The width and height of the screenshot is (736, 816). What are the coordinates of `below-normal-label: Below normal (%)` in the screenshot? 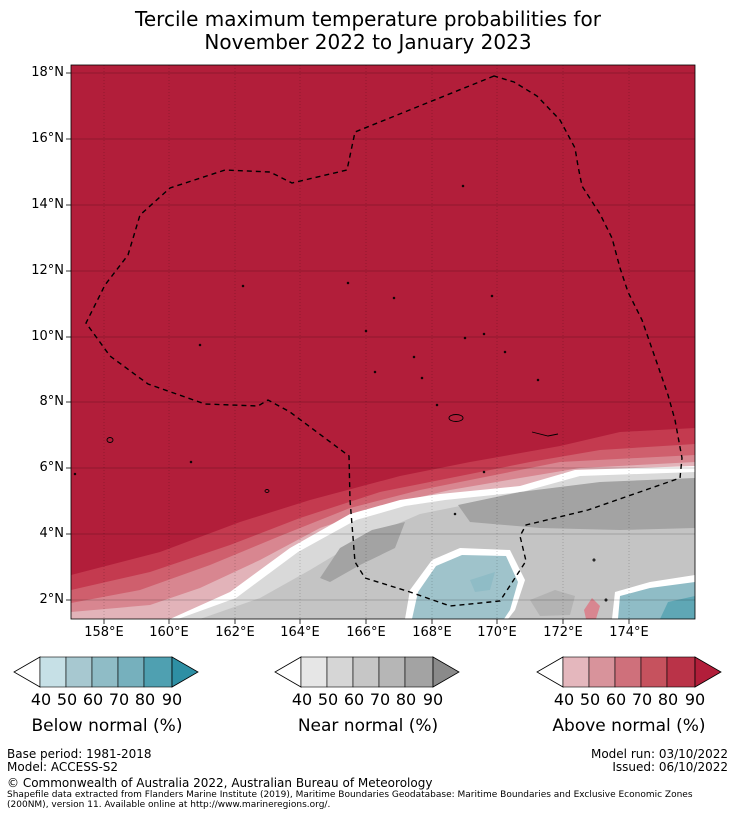 It's located at (107, 726).